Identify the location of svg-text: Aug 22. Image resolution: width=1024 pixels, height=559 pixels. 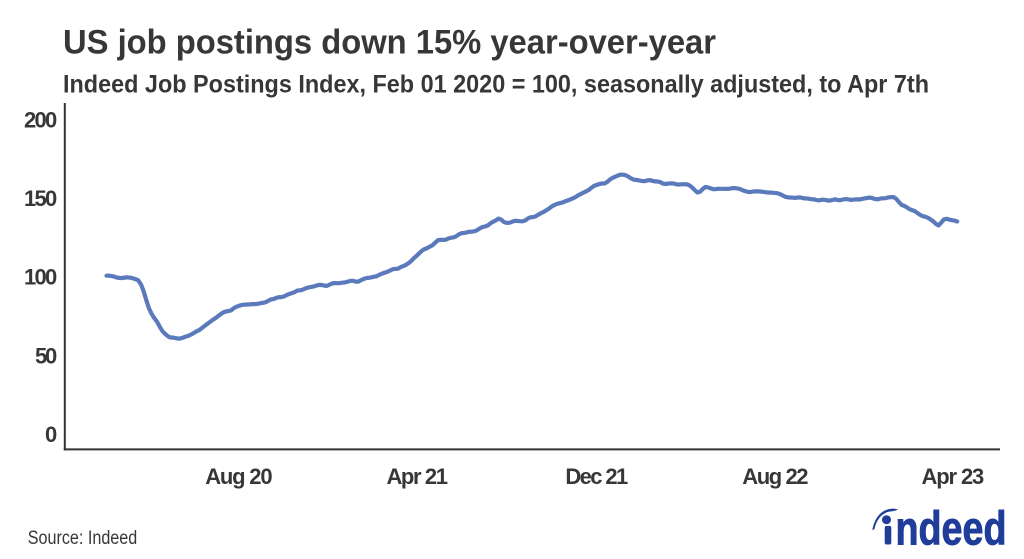
(775, 476).